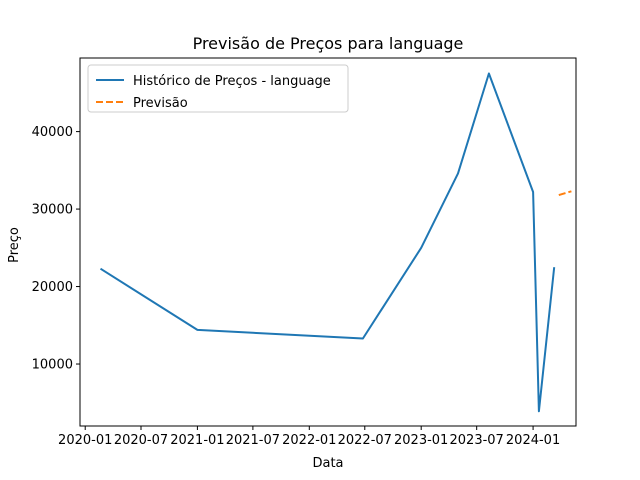 The width and height of the screenshot is (640, 480). Describe the element at coordinates (52, 287) in the screenshot. I see `y-tick-label: 20000` at that location.